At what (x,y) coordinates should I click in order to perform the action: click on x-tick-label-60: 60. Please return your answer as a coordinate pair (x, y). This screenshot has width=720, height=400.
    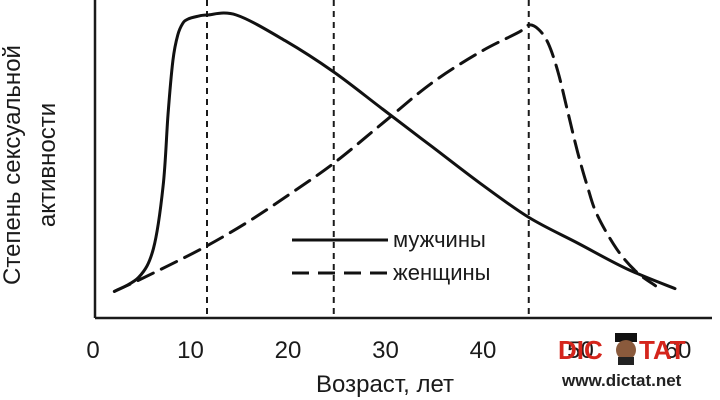
    Looking at the image, I should click on (678, 350).